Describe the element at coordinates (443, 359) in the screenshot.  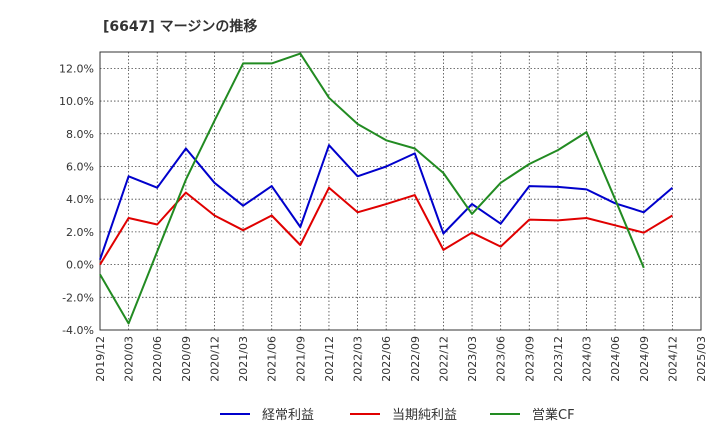
I see `x-tick-label: 2022/12` at that location.